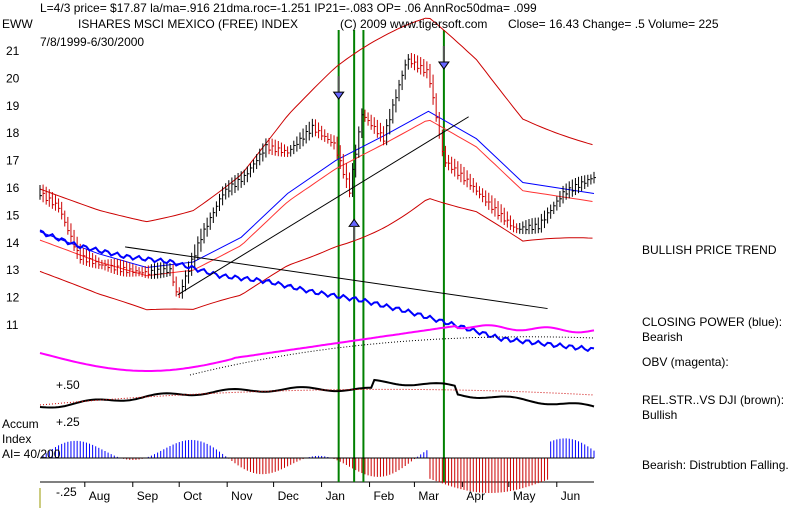 Image resolution: width=800 pixels, height=514 pixels. Describe the element at coordinates (68, 385) in the screenshot. I see `indicator-tick-label: +.50` at that location.